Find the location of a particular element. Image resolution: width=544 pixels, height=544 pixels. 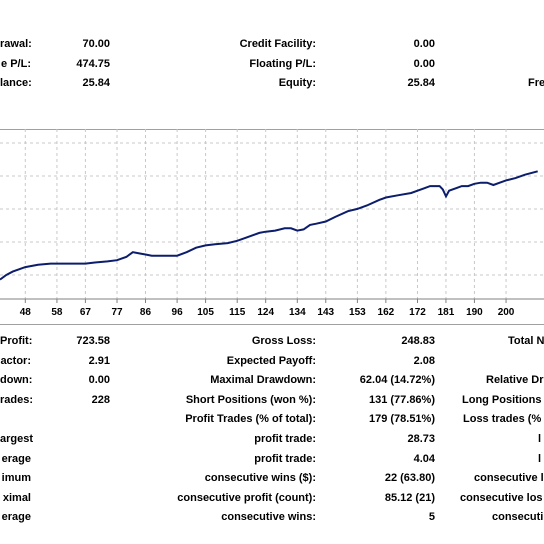

value-col2: 2.08 is located at coordinates (424, 360).